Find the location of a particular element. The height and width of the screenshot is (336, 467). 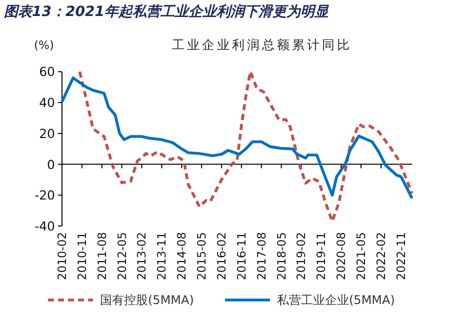

legend-label: 私营工业企业(5MMA) is located at coordinates (336, 300).